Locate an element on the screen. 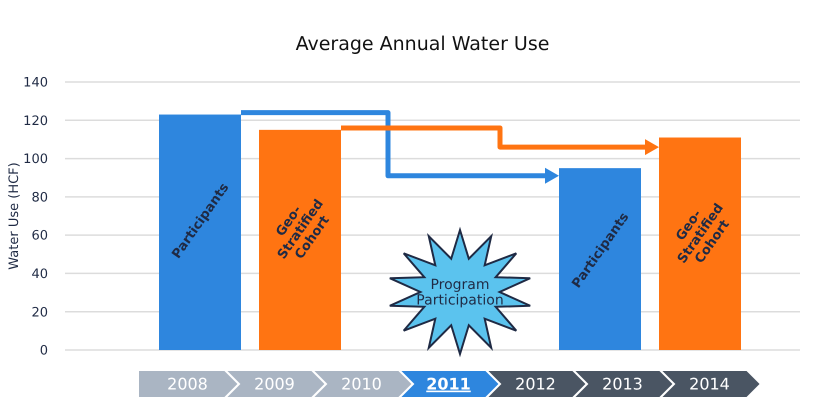  text: 2009 is located at coordinates (274, 384).